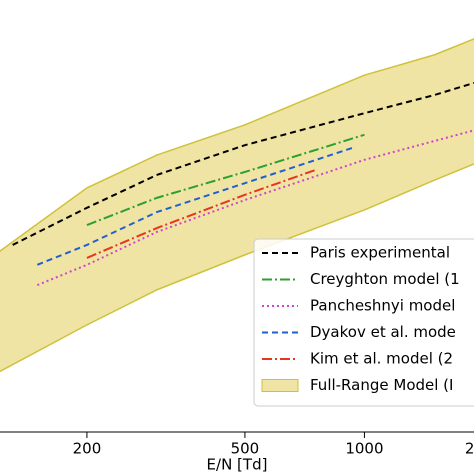  I want to click on legend-label: Pancheshnyi model, so click(382, 306).